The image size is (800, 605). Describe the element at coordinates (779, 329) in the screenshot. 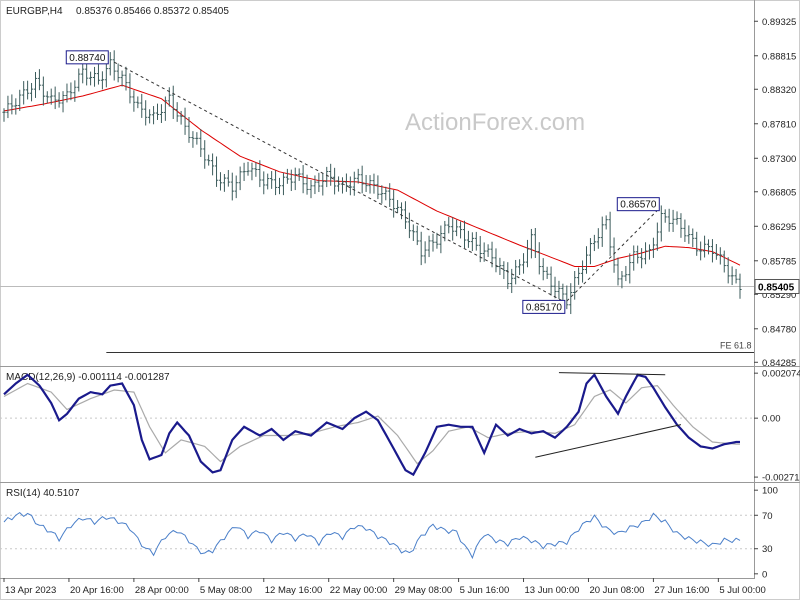

I see `price-tick-label: 0.84780` at that location.